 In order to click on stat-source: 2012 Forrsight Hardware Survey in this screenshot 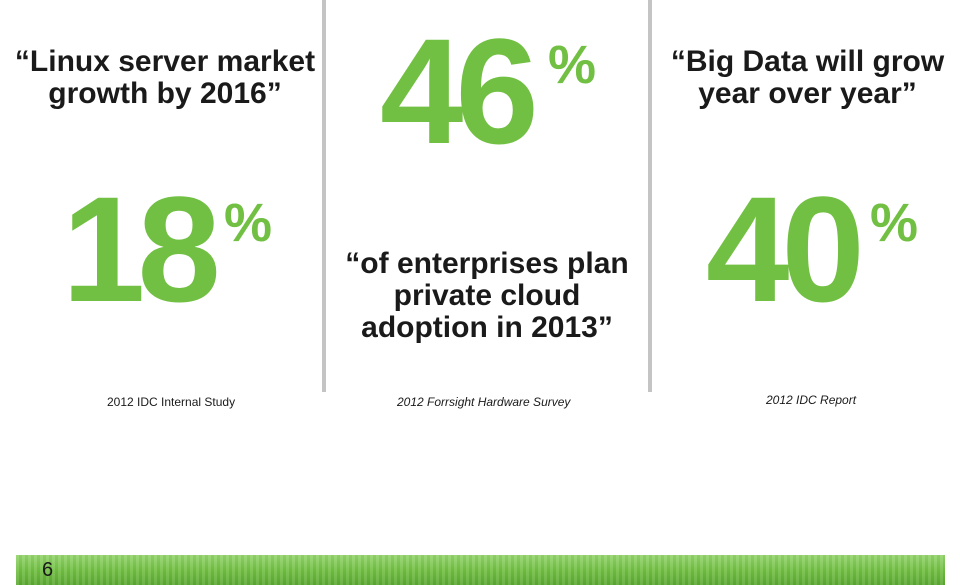, I will do `click(484, 402)`.